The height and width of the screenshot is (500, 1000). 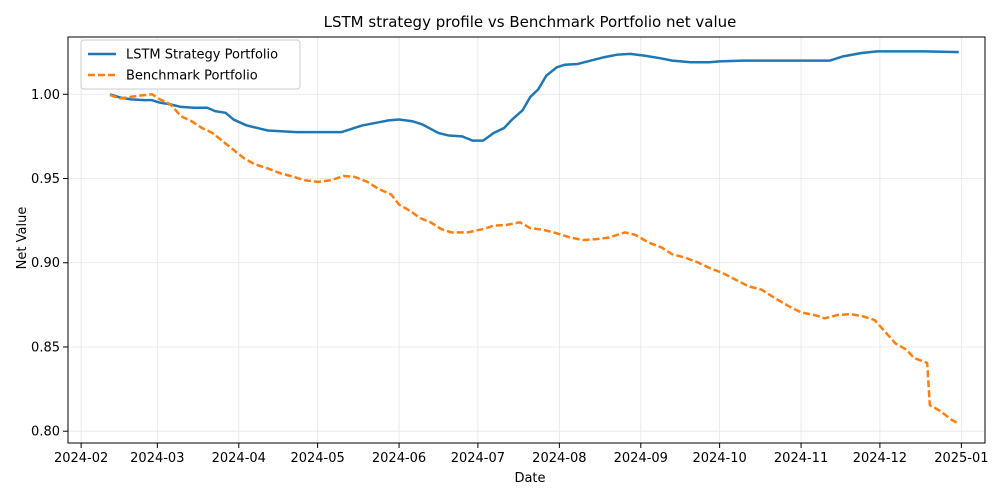 What do you see at coordinates (529, 478) in the screenshot?
I see `x-axis-title: Date` at bounding box center [529, 478].